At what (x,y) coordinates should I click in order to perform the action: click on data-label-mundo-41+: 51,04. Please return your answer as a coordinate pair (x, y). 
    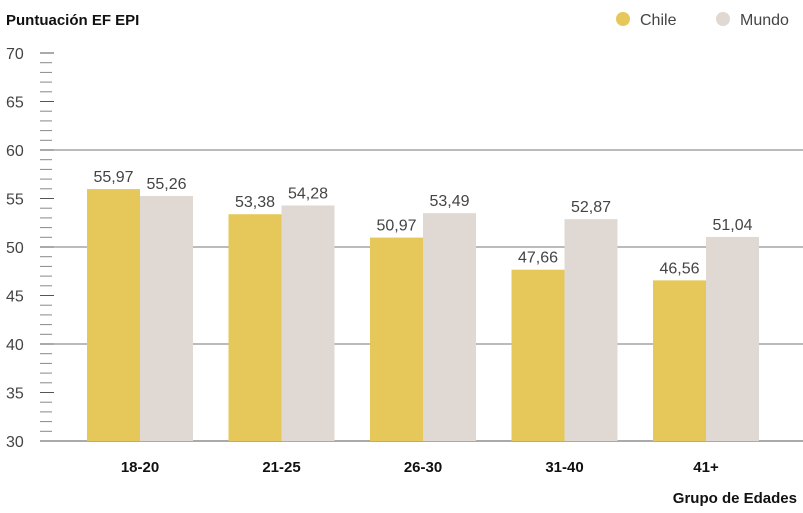
    Looking at the image, I should click on (732, 225).